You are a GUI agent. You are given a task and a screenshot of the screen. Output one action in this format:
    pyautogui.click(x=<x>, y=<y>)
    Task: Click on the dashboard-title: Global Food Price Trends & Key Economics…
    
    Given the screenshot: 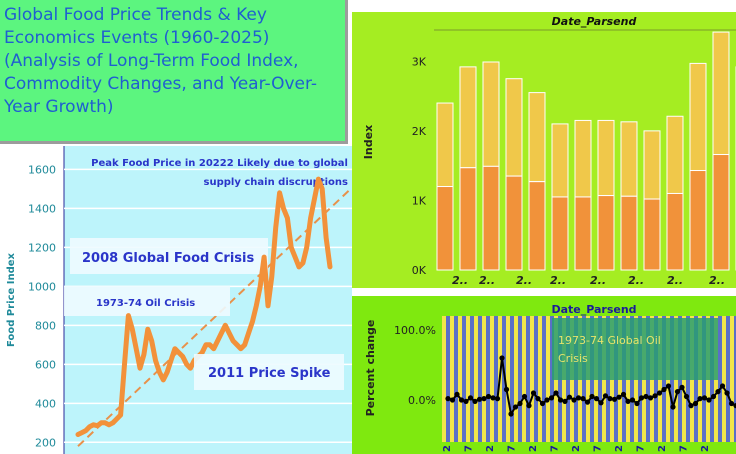 What is the action you would take?
    pyautogui.click(x=161, y=61)
    